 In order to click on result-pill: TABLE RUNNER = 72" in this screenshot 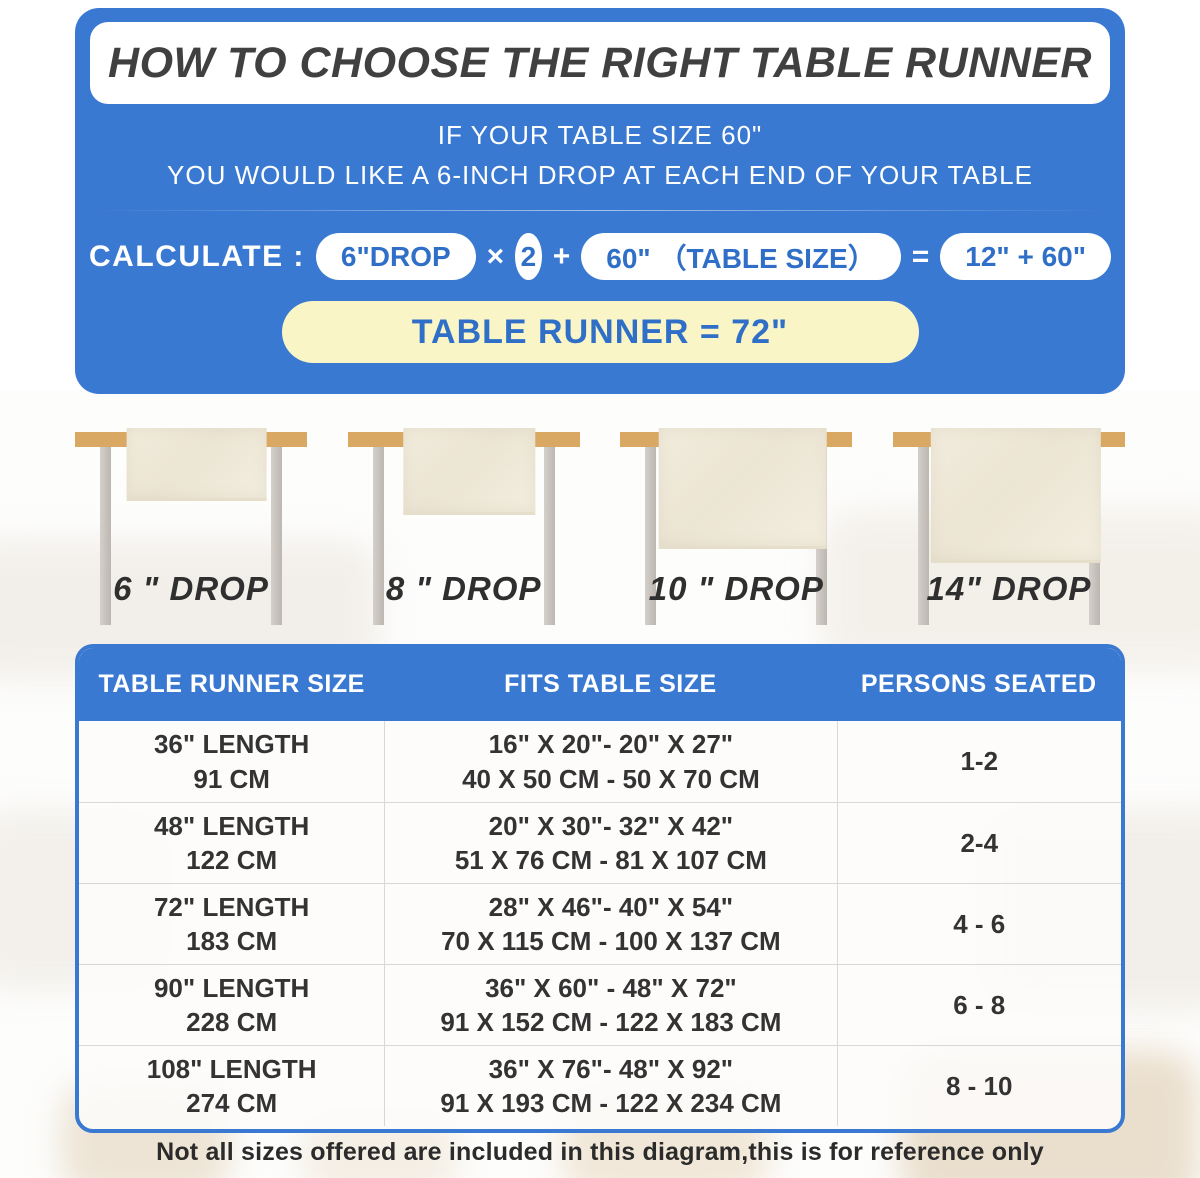, I will do `click(600, 332)`.